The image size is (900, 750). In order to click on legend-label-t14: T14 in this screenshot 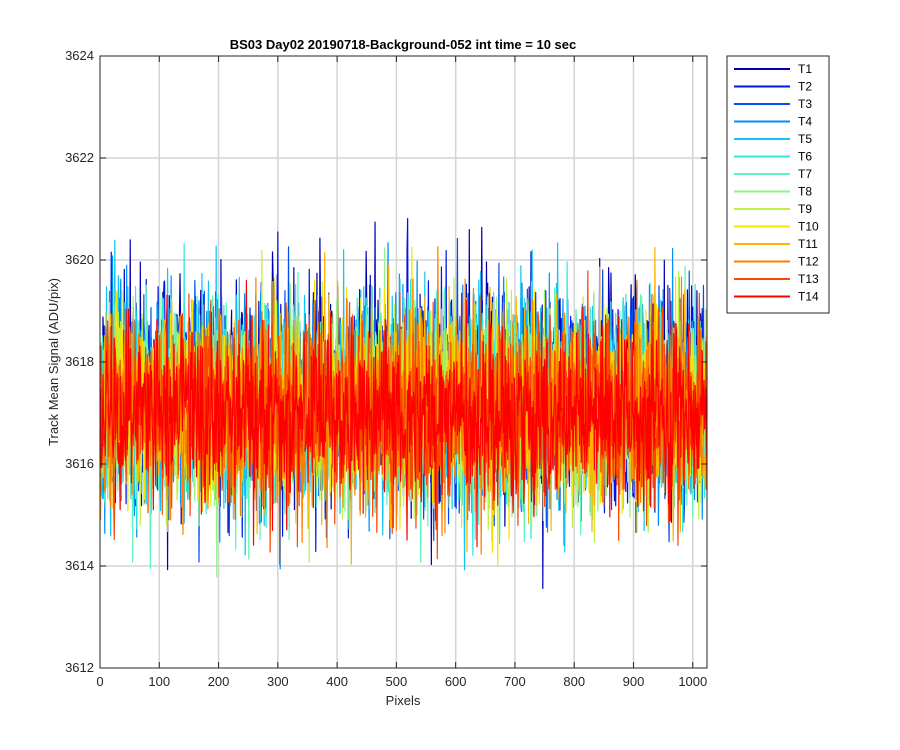, I will do `click(808, 297)`.